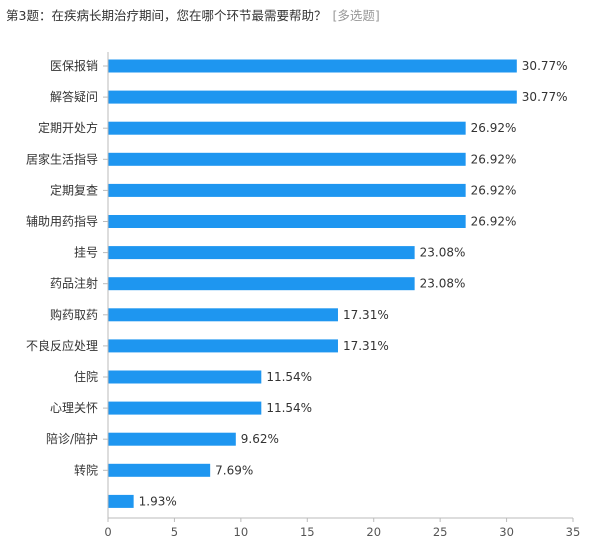  Describe the element at coordinates (72, 438) in the screenshot. I see `category-label: 陪诊/陪护` at that location.